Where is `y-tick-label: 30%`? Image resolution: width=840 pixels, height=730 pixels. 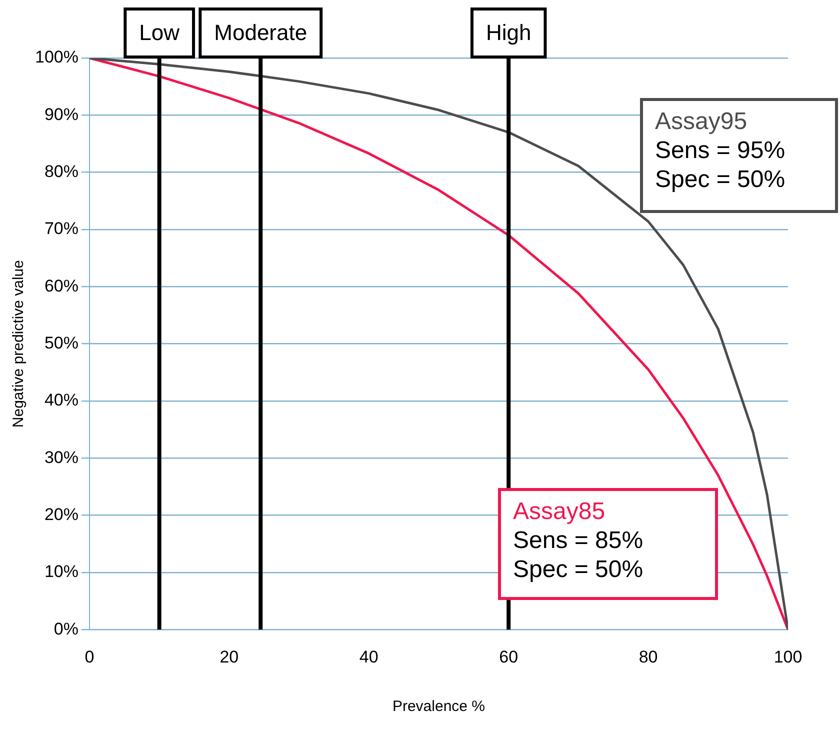
y-tick-label: 30% is located at coordinates (61, 457).